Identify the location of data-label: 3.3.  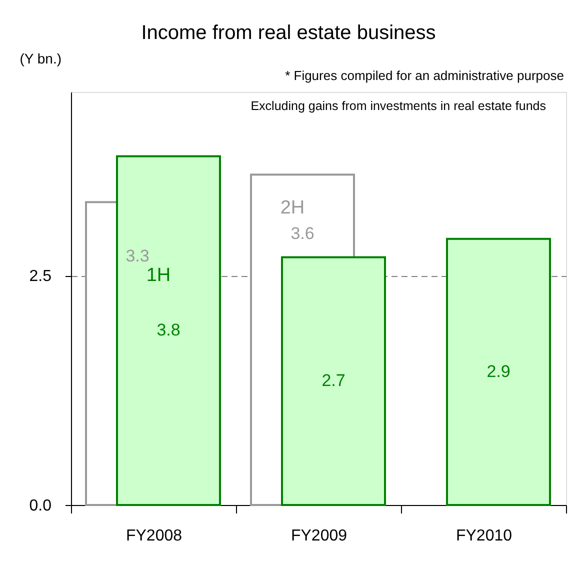
(138, 256).